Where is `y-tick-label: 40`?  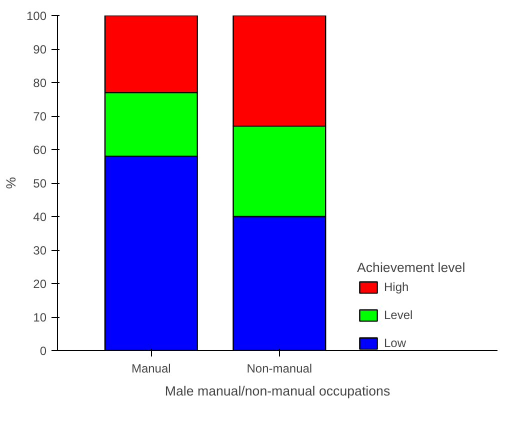 y-tick-label: 40 is located at coordinates (40, 217).